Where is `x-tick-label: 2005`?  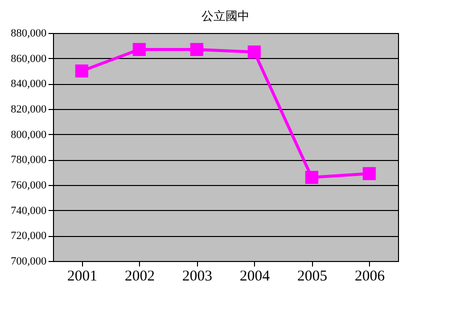
x-tick-label: 2005 is located at coordinates (312, 276).